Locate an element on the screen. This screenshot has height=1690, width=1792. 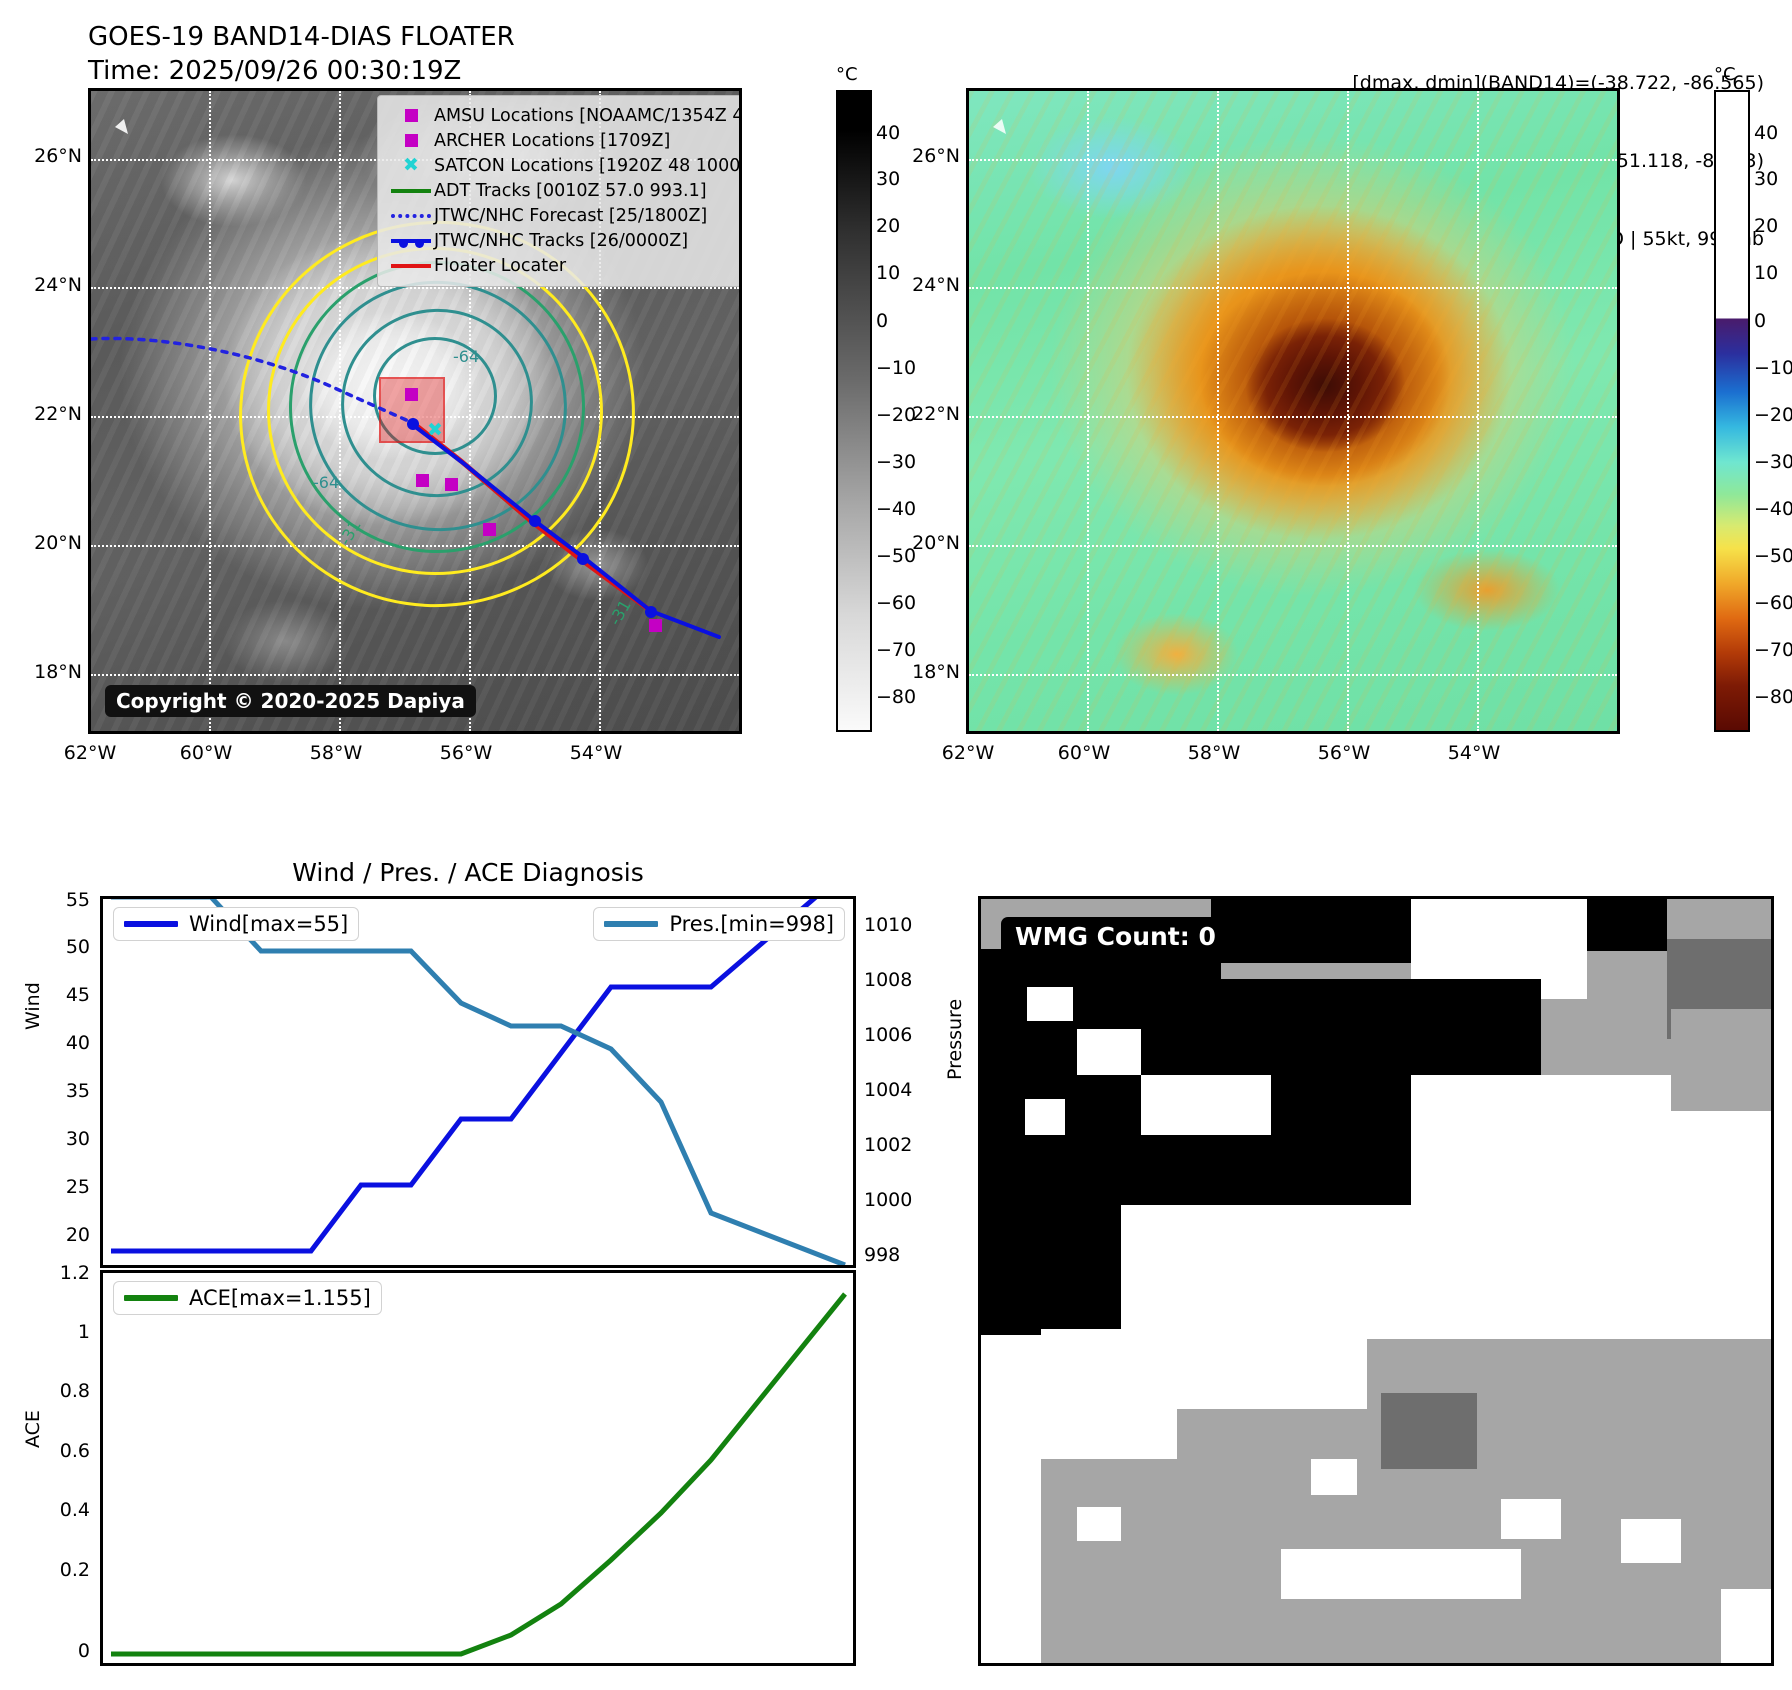
north-arrow-icon is located at coordinates (999, 126).